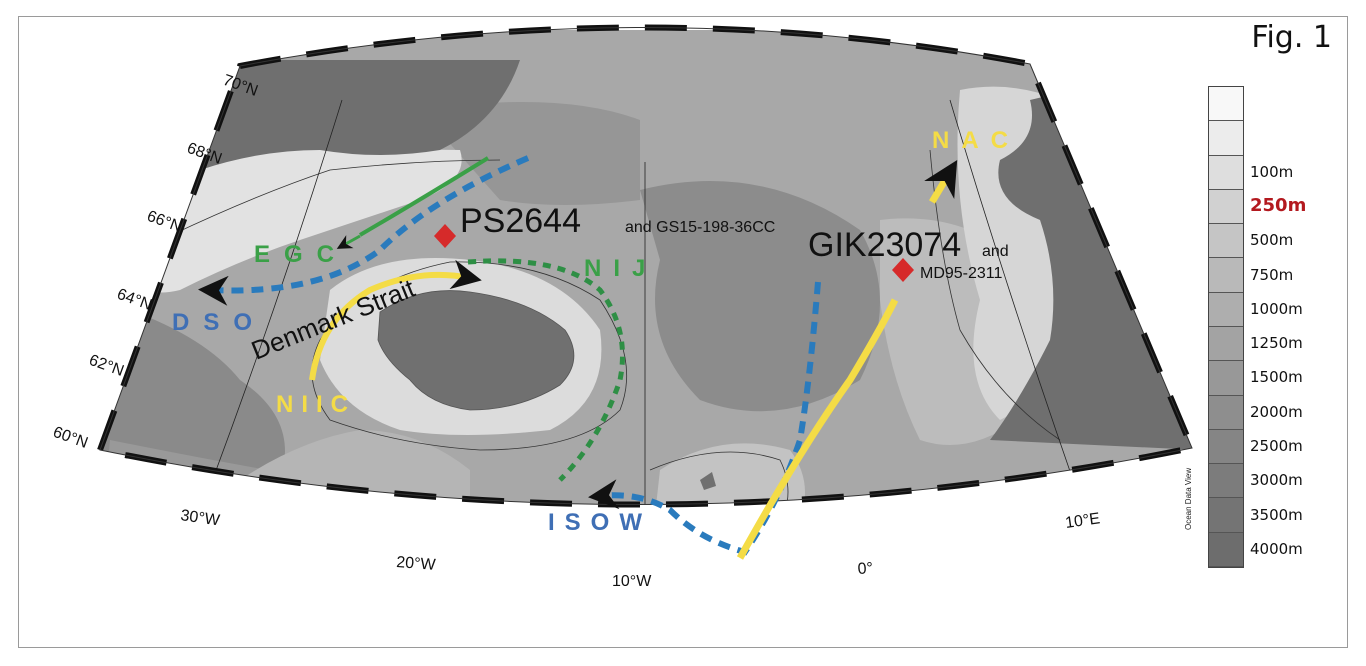 This screenshot has height=666, width=1366. Describe the element at coordinates (192, 390) in the screenshot. I see `irminger-basin` at that location.